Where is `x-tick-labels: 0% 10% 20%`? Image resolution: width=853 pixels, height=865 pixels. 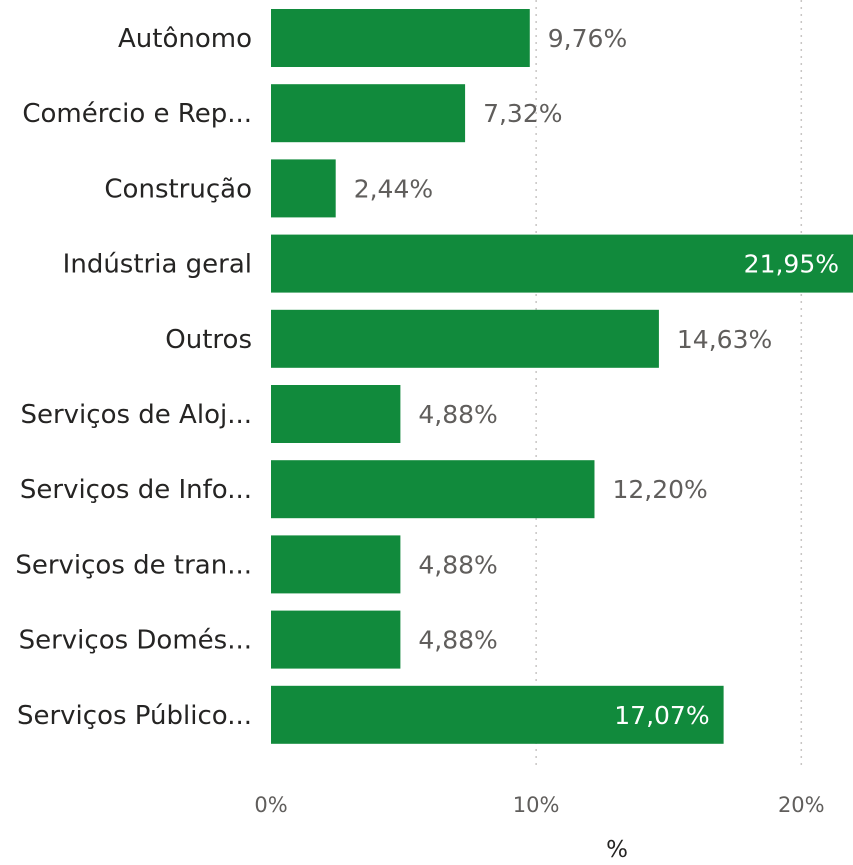 x-tick-labels: 0% 10% 20% is located at coordinates (539, 805).